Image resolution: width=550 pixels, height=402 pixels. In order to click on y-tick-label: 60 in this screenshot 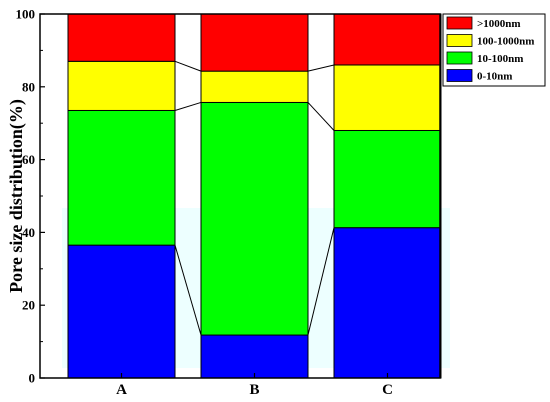, I will do `click(28, 159)`.